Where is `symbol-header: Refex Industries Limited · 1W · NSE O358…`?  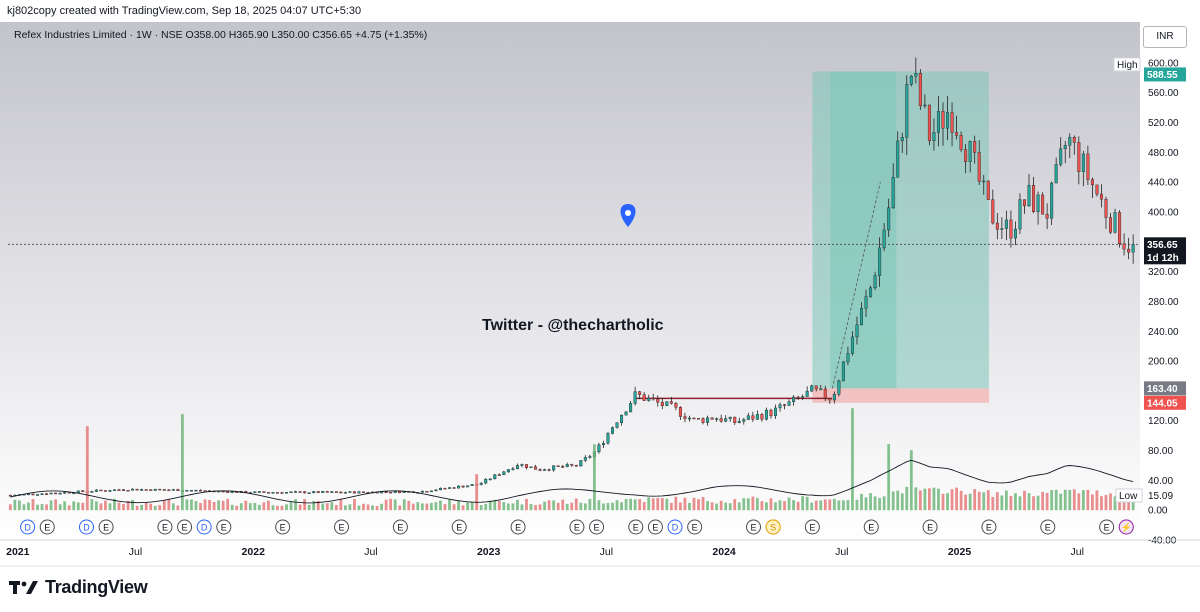
symbol-header: Refex Industries Limited · 1W · NSE O358… is located at coordinates (221, 35).